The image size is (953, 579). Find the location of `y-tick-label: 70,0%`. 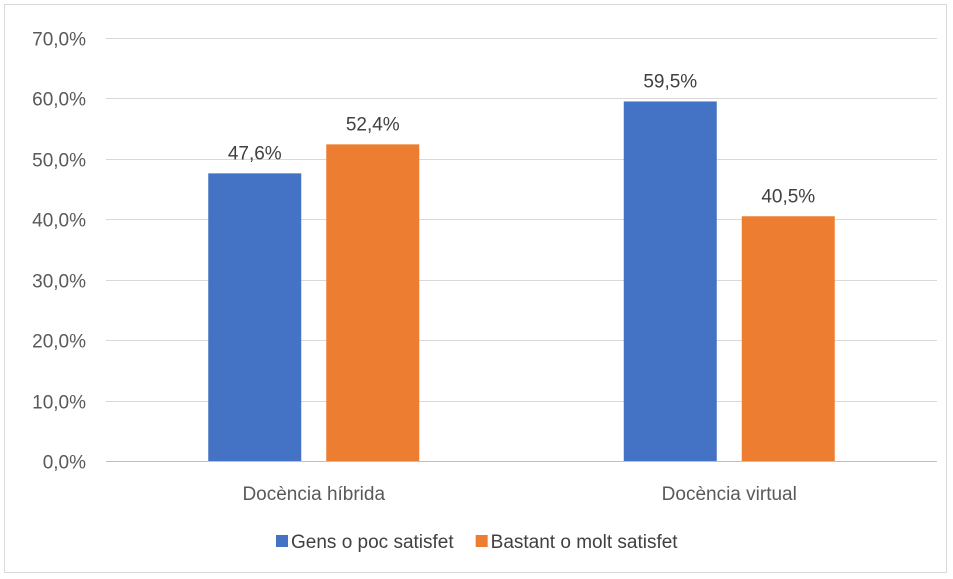

y-tick-label: 70,0% is located at coordinates (59, 40).